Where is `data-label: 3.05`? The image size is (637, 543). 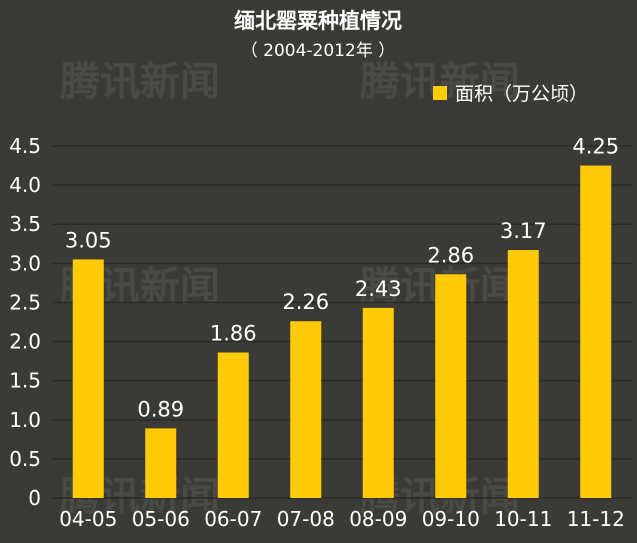
data-label: 3.05 is located at coordinates (88, 240).